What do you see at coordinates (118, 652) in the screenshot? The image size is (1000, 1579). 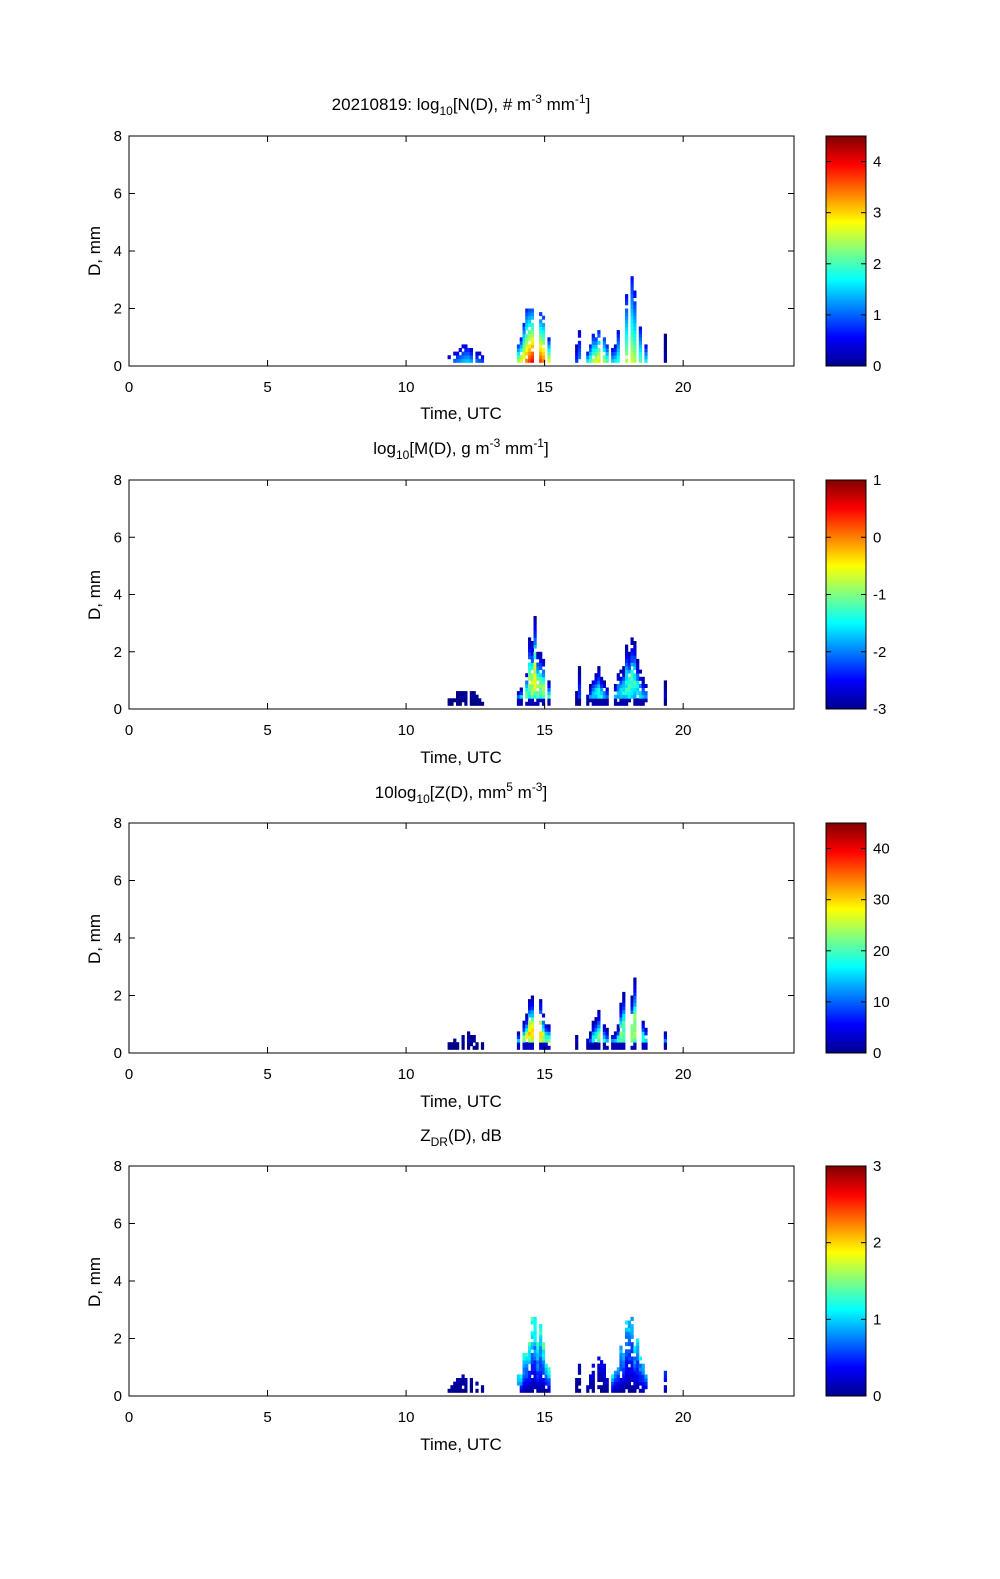 I see `y-tick-label: 2` at bounding box center [118, 652].